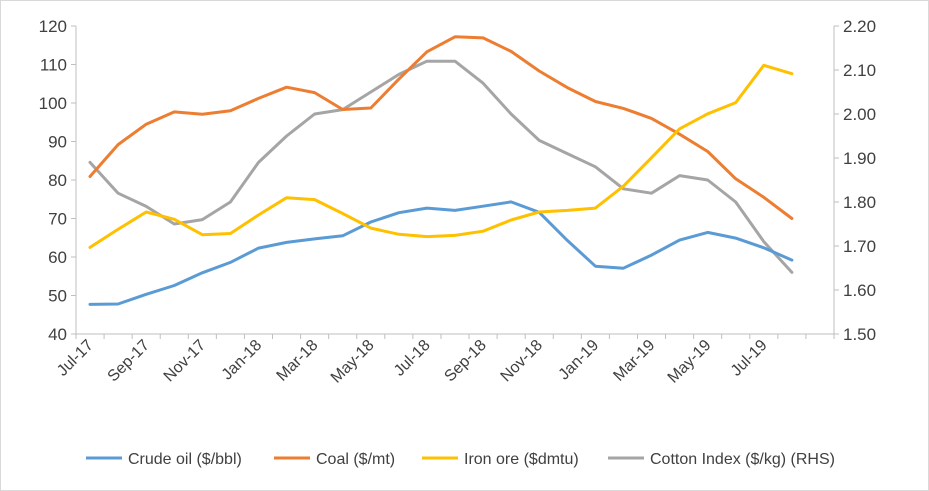 This screenshot has height=491, width=929. Describe the element at coordinates (57, 296) in the screenshot. I see `left-tick-label: 50` at that location.